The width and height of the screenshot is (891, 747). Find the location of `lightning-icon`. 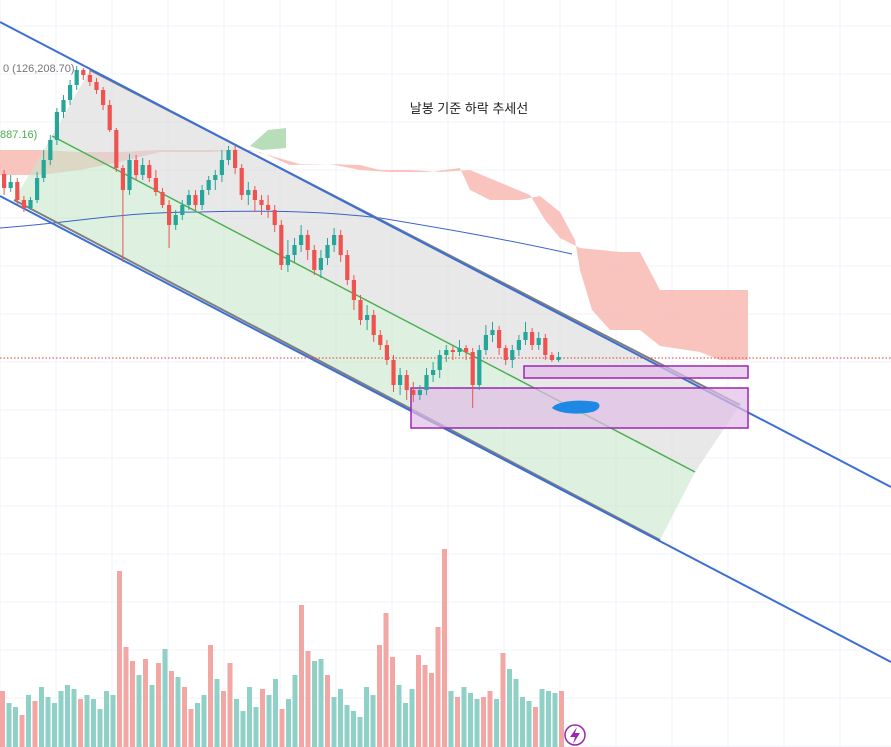

lightning-icon is located at coordinates (575, 735).